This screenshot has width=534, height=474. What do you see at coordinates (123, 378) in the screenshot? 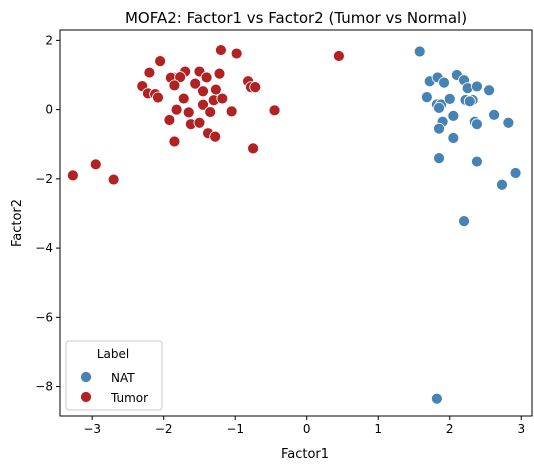
I see `legend-label-nat: NAT` at bounding box center [123, 378].